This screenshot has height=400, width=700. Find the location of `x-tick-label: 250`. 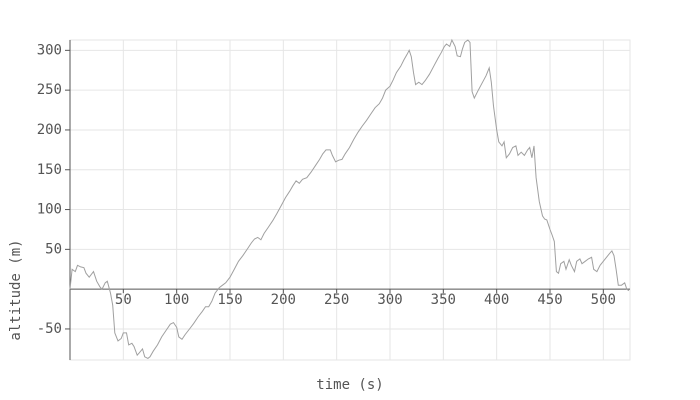

x-tick-label: 250 is located at coordinates (336, 300).